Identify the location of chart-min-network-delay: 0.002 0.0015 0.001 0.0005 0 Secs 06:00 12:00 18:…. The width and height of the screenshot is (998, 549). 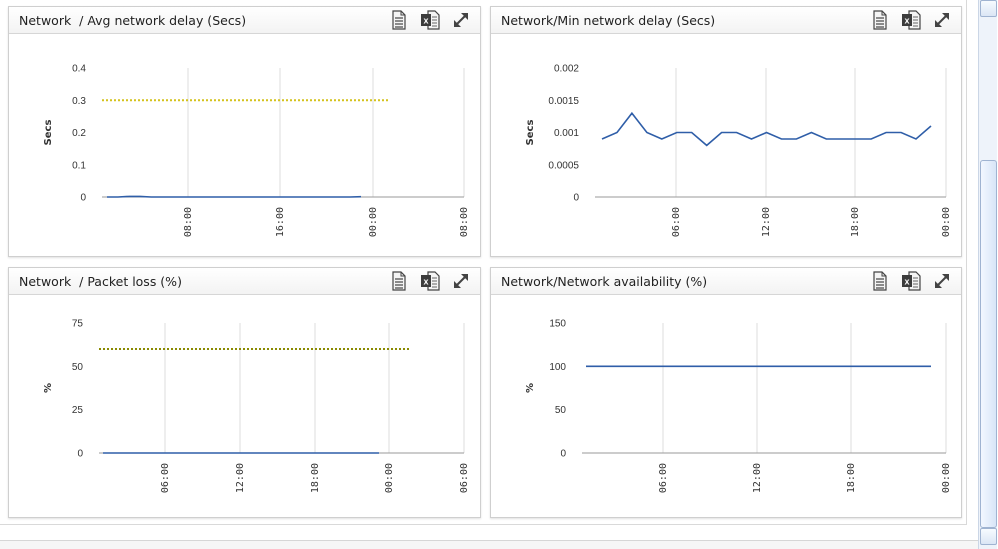
(738, 151).